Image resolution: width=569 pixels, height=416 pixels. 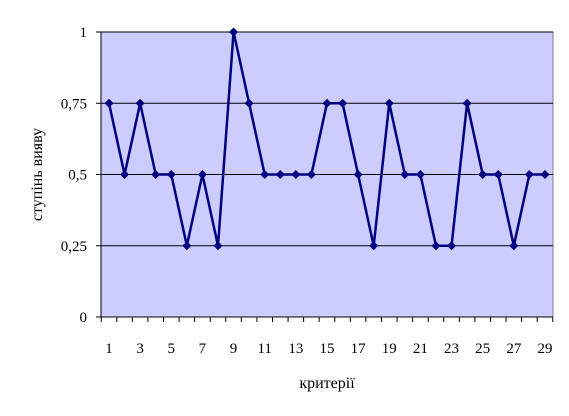 What do you see at coordinates (389, 349) in the screenshot?
I see `x-tick-label: 19` at bounding box center [389, 349].